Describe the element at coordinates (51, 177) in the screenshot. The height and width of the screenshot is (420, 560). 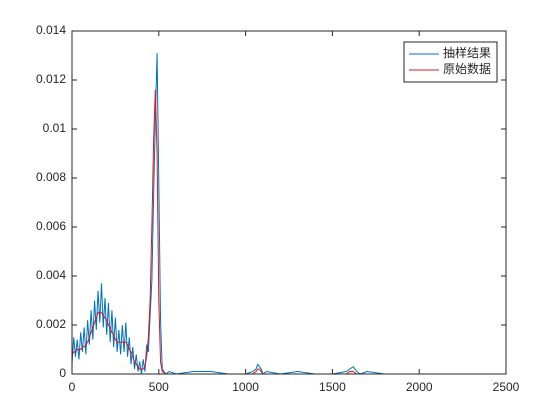
I see `y-tick-label: 0.008` at that location.